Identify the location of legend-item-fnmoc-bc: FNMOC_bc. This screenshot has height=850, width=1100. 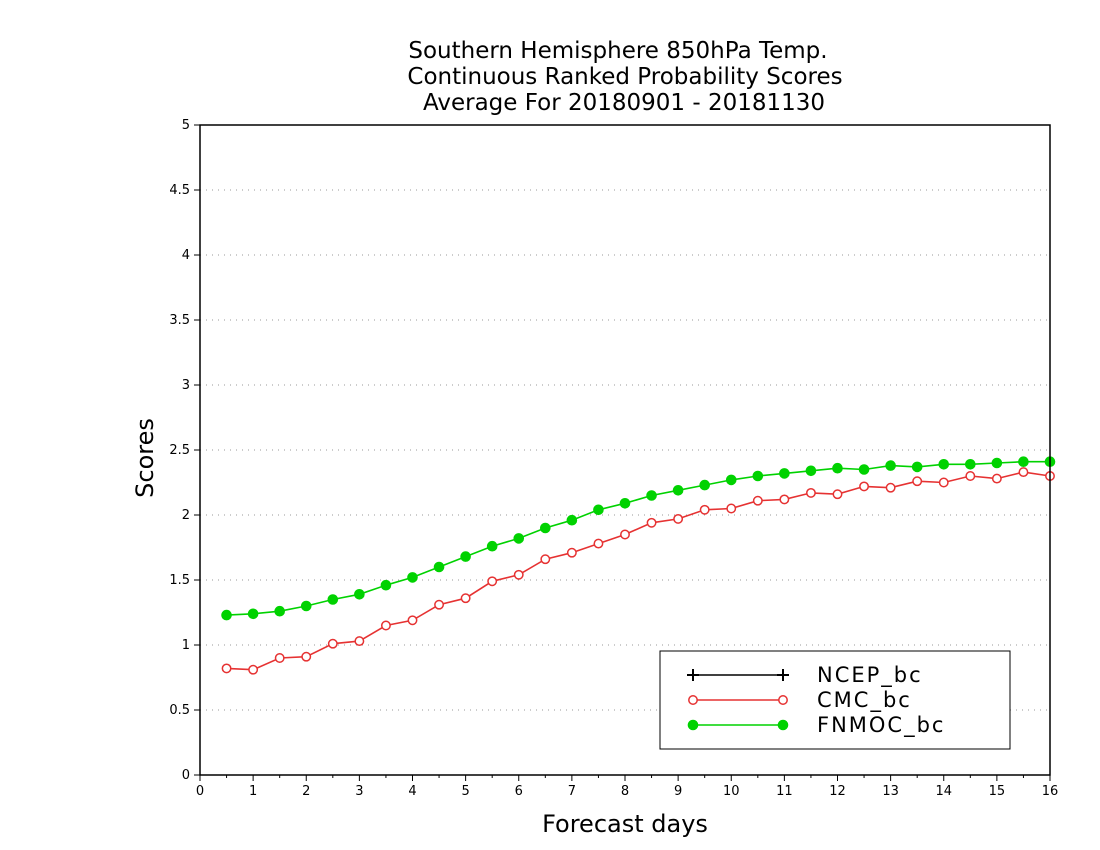
(816, 725).